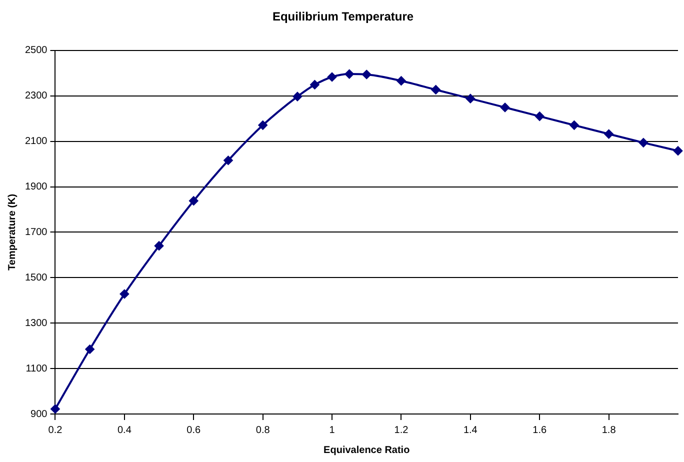 This screenshot has height=462, width=684. Describe the element at coordinates (194, 430) in the screenshot. I see `x-tick-label: 0.6` at that location.